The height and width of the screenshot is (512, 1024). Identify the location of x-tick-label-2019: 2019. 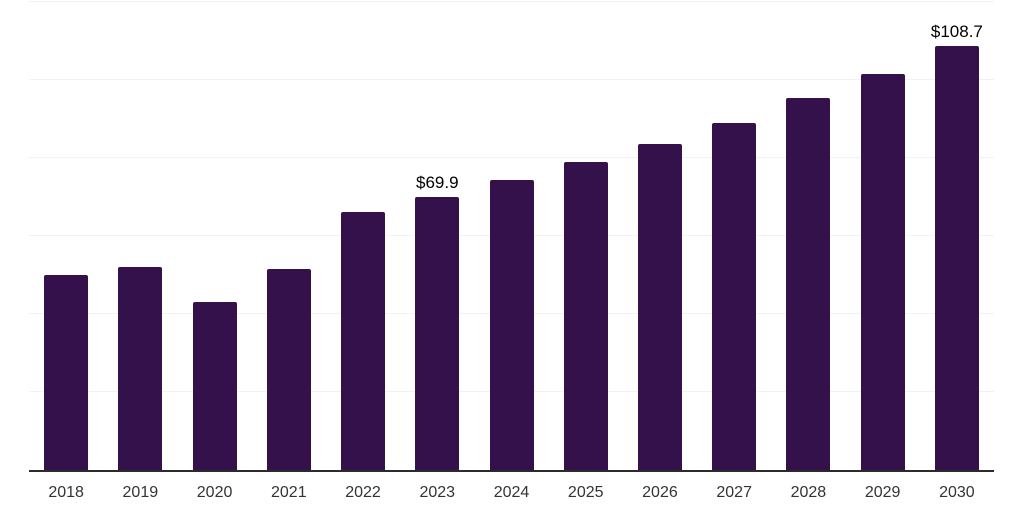
(140, 492).